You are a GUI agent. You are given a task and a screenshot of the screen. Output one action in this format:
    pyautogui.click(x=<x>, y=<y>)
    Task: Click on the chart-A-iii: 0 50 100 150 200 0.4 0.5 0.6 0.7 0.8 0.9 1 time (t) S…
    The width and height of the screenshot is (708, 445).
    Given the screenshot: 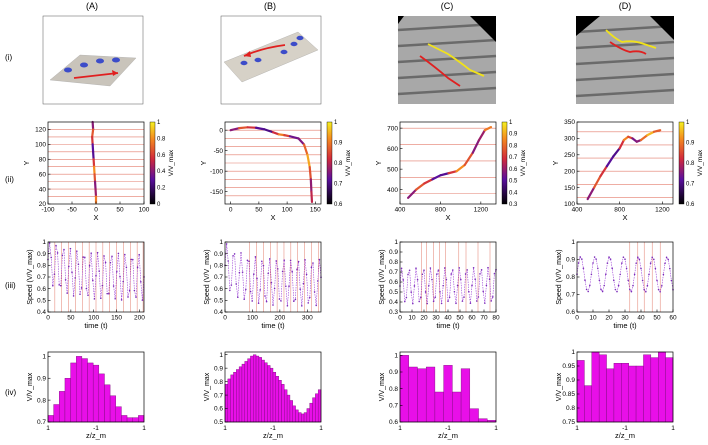 What is the action you would take?
    pyautogui.click(x=86, y=284)
    